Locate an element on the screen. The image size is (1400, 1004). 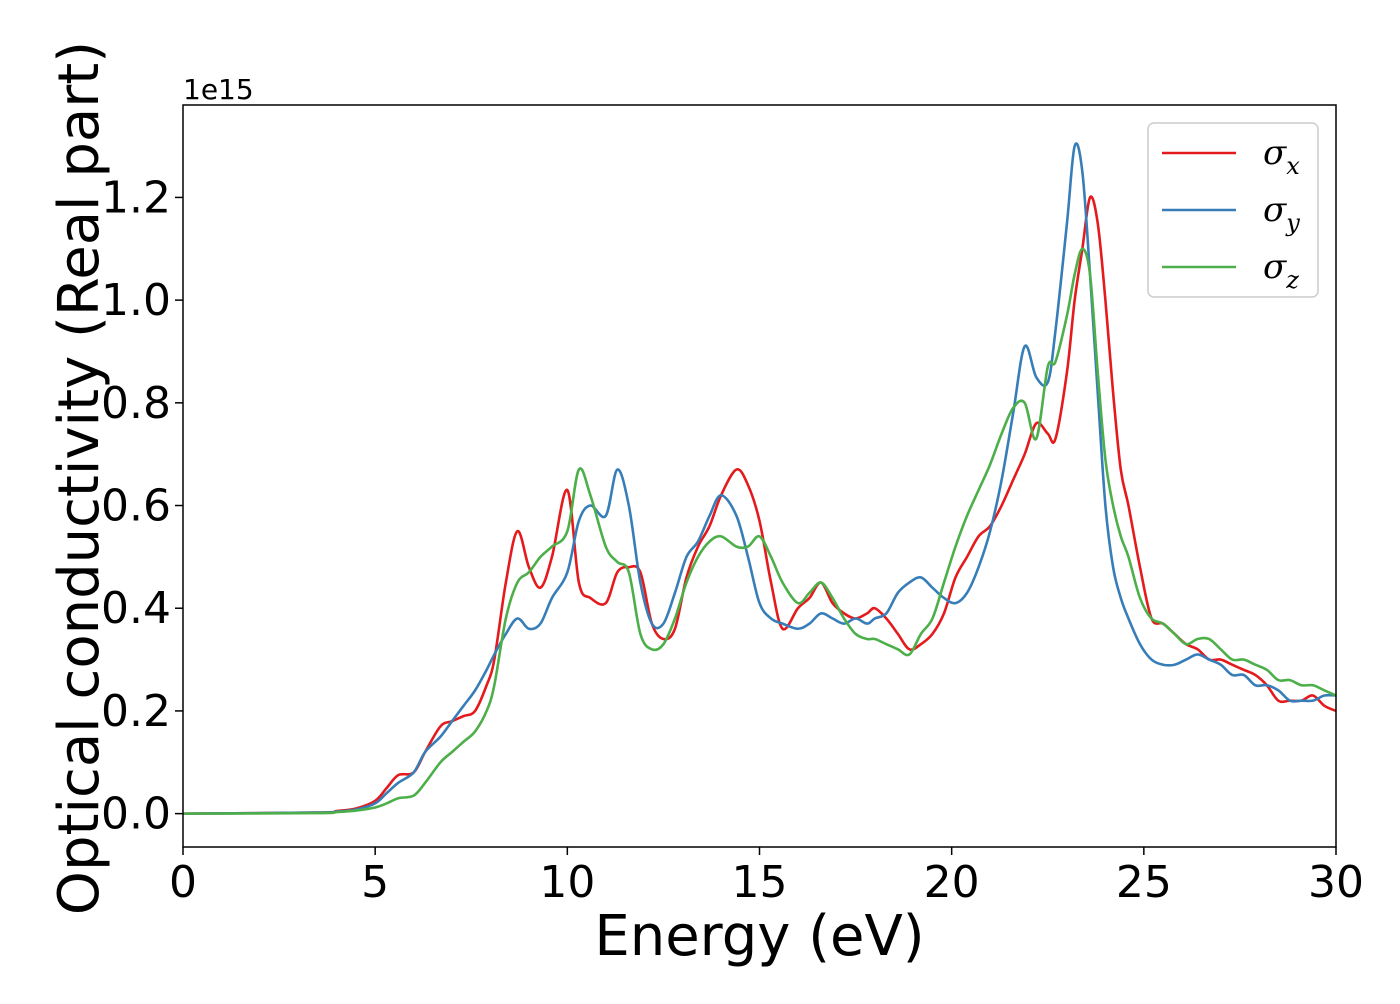
x-tick-label: 0 is located at coordinates (183, 882).